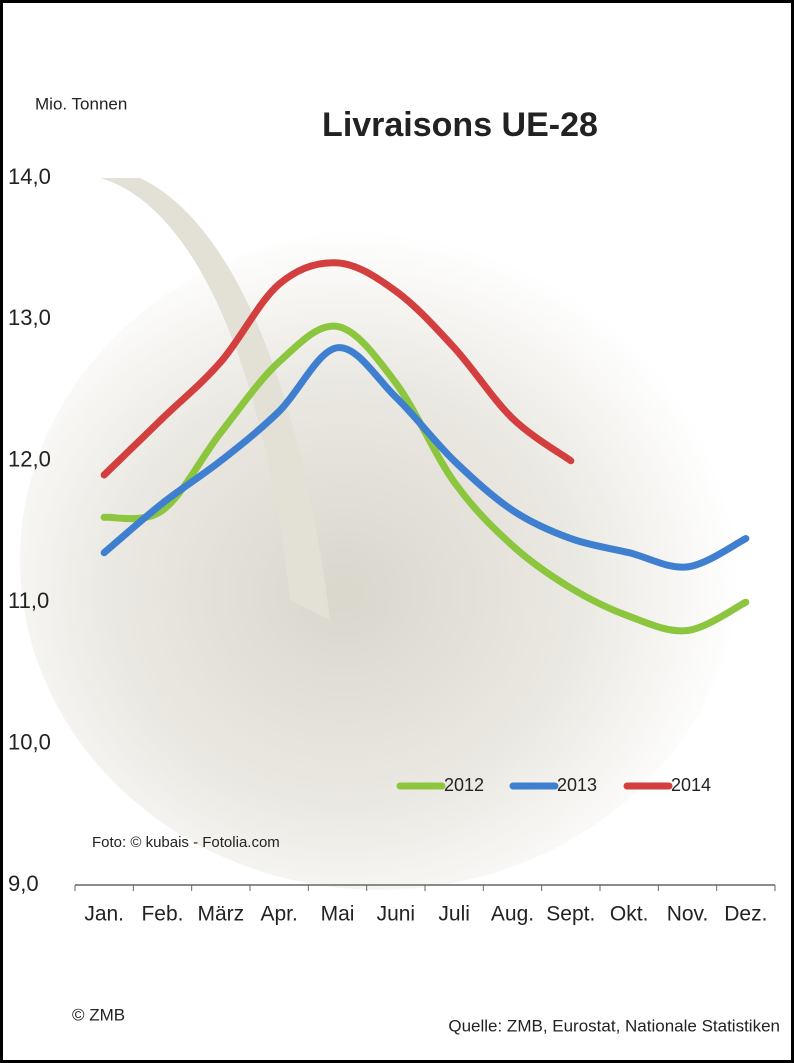  I want to click on x-tick-label: Sept., so click(570, 914).